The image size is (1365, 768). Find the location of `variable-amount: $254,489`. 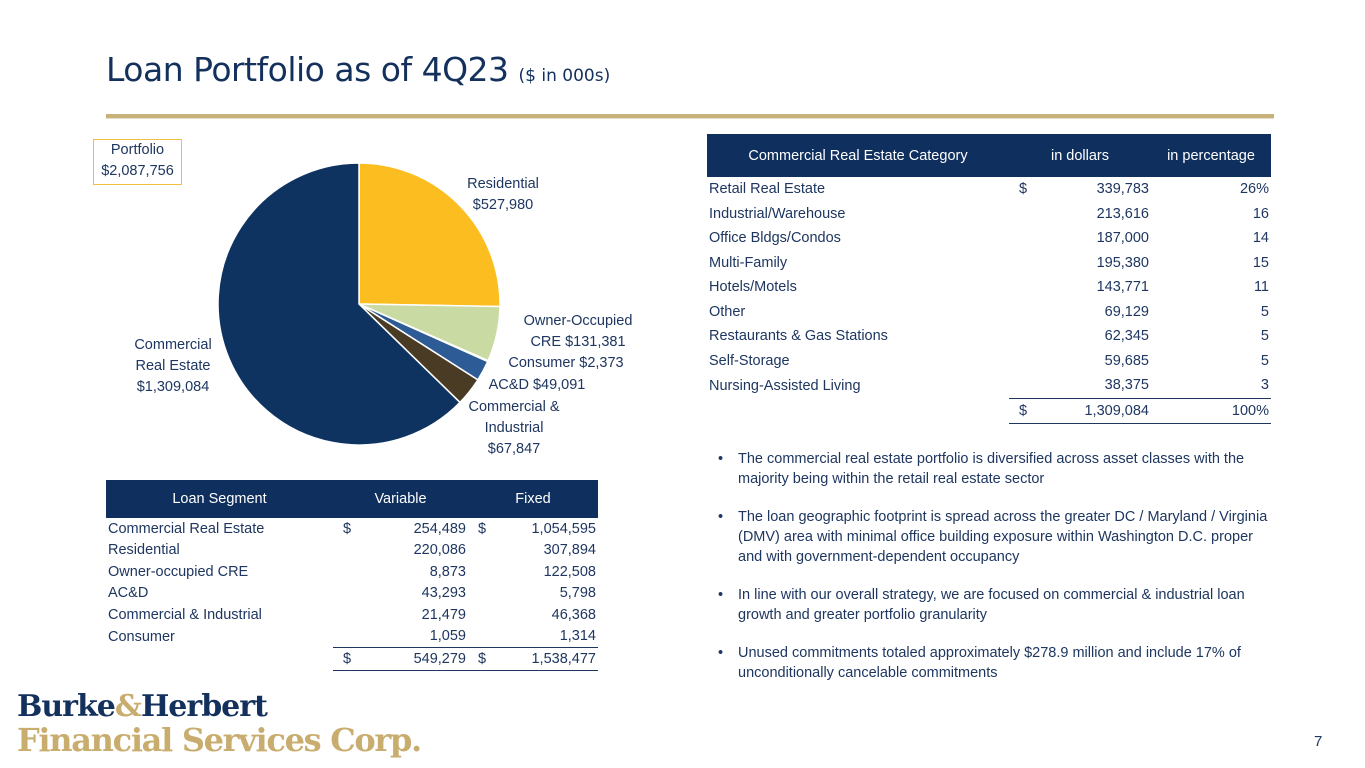

variable-amount: $254,489 is located at coordinates (400, 529).